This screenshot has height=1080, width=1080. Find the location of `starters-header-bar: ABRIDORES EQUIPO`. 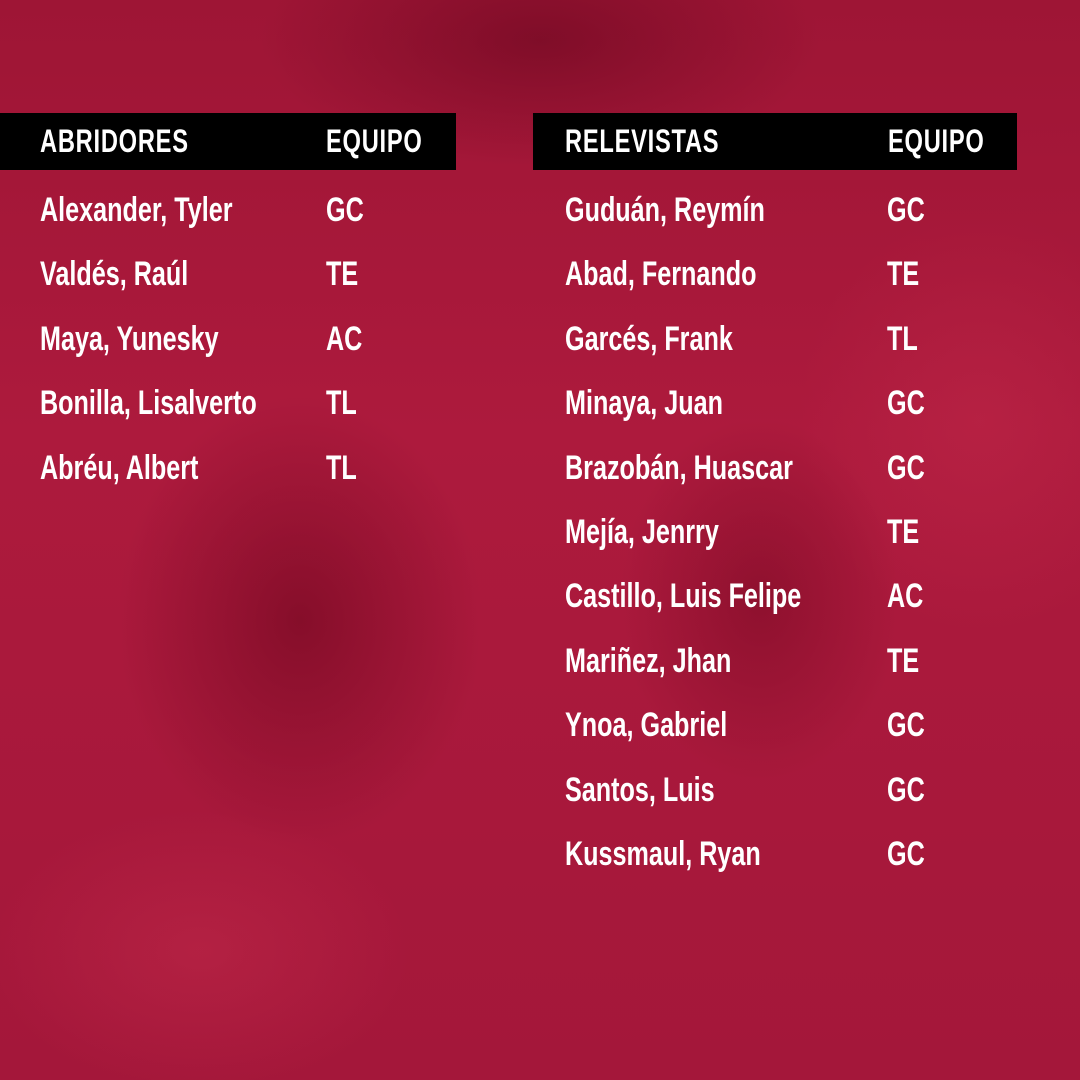

starters-header-bar: ABRIDORES EQUIPO is located at coordinates (228, 141).